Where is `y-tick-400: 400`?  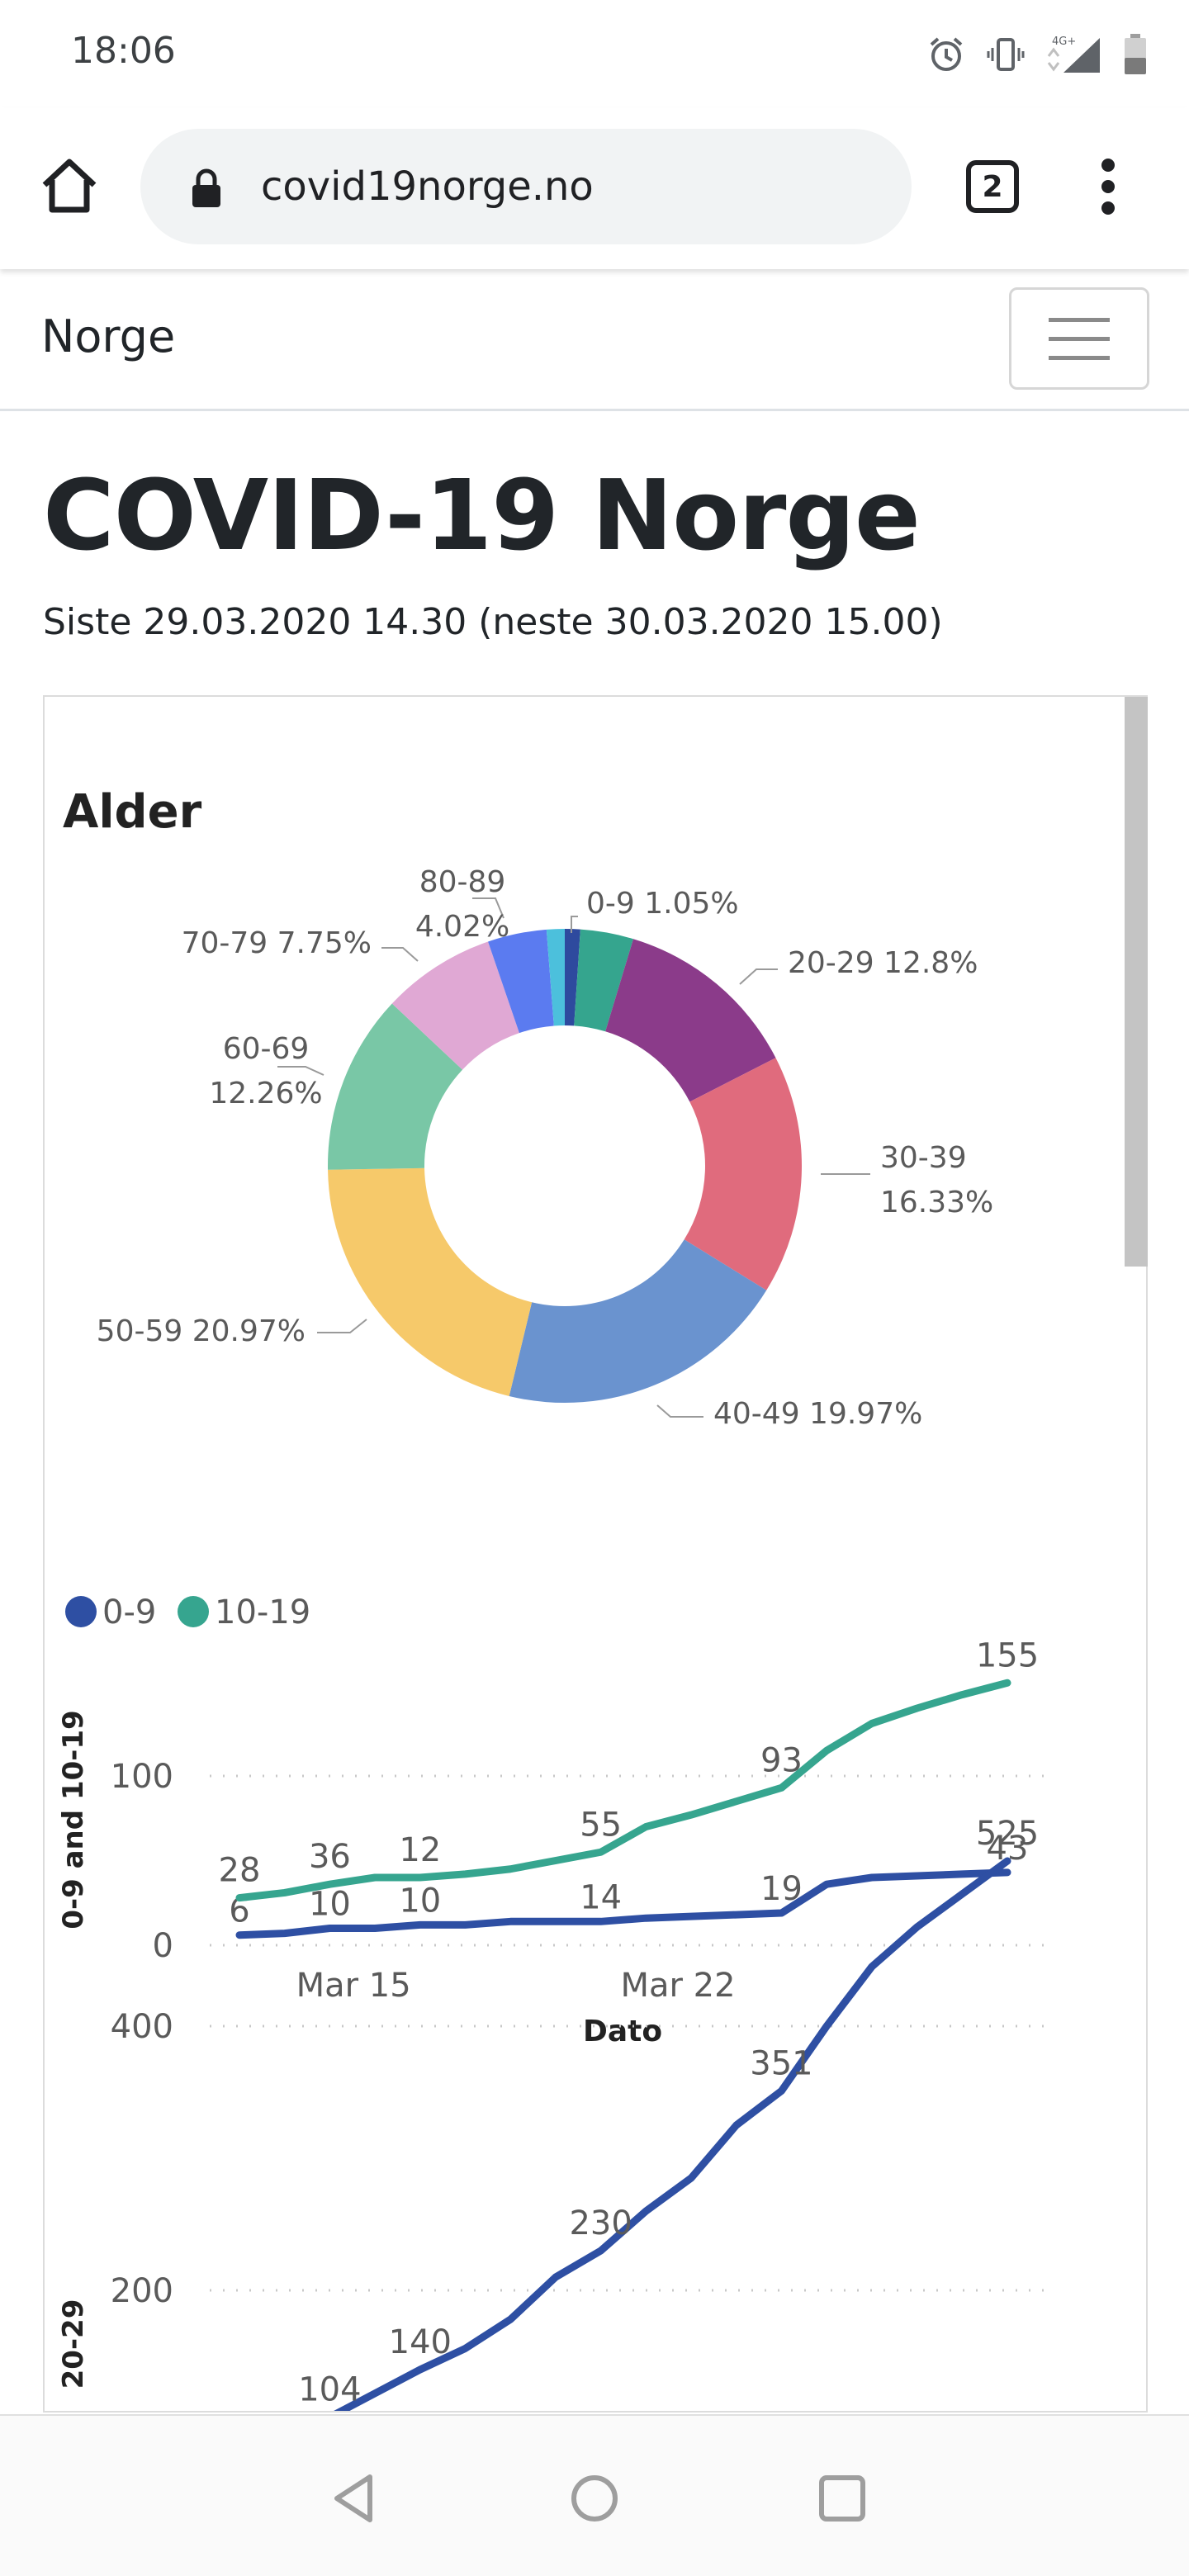 y-tick-400: 400 is located at coordinates (142, 2027).